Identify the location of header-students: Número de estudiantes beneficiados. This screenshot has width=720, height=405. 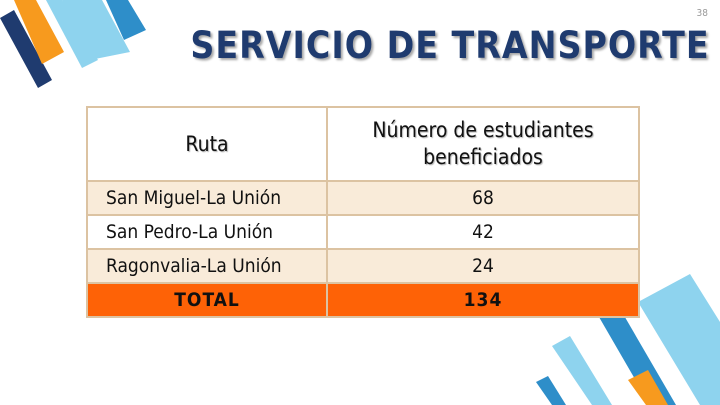
(483, 144).